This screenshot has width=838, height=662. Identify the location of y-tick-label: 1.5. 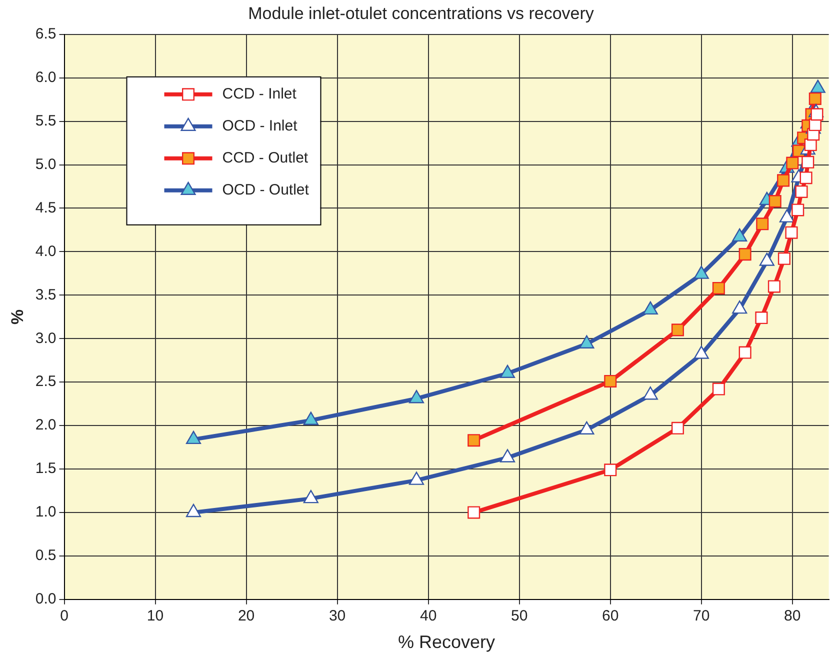
(45, 469).